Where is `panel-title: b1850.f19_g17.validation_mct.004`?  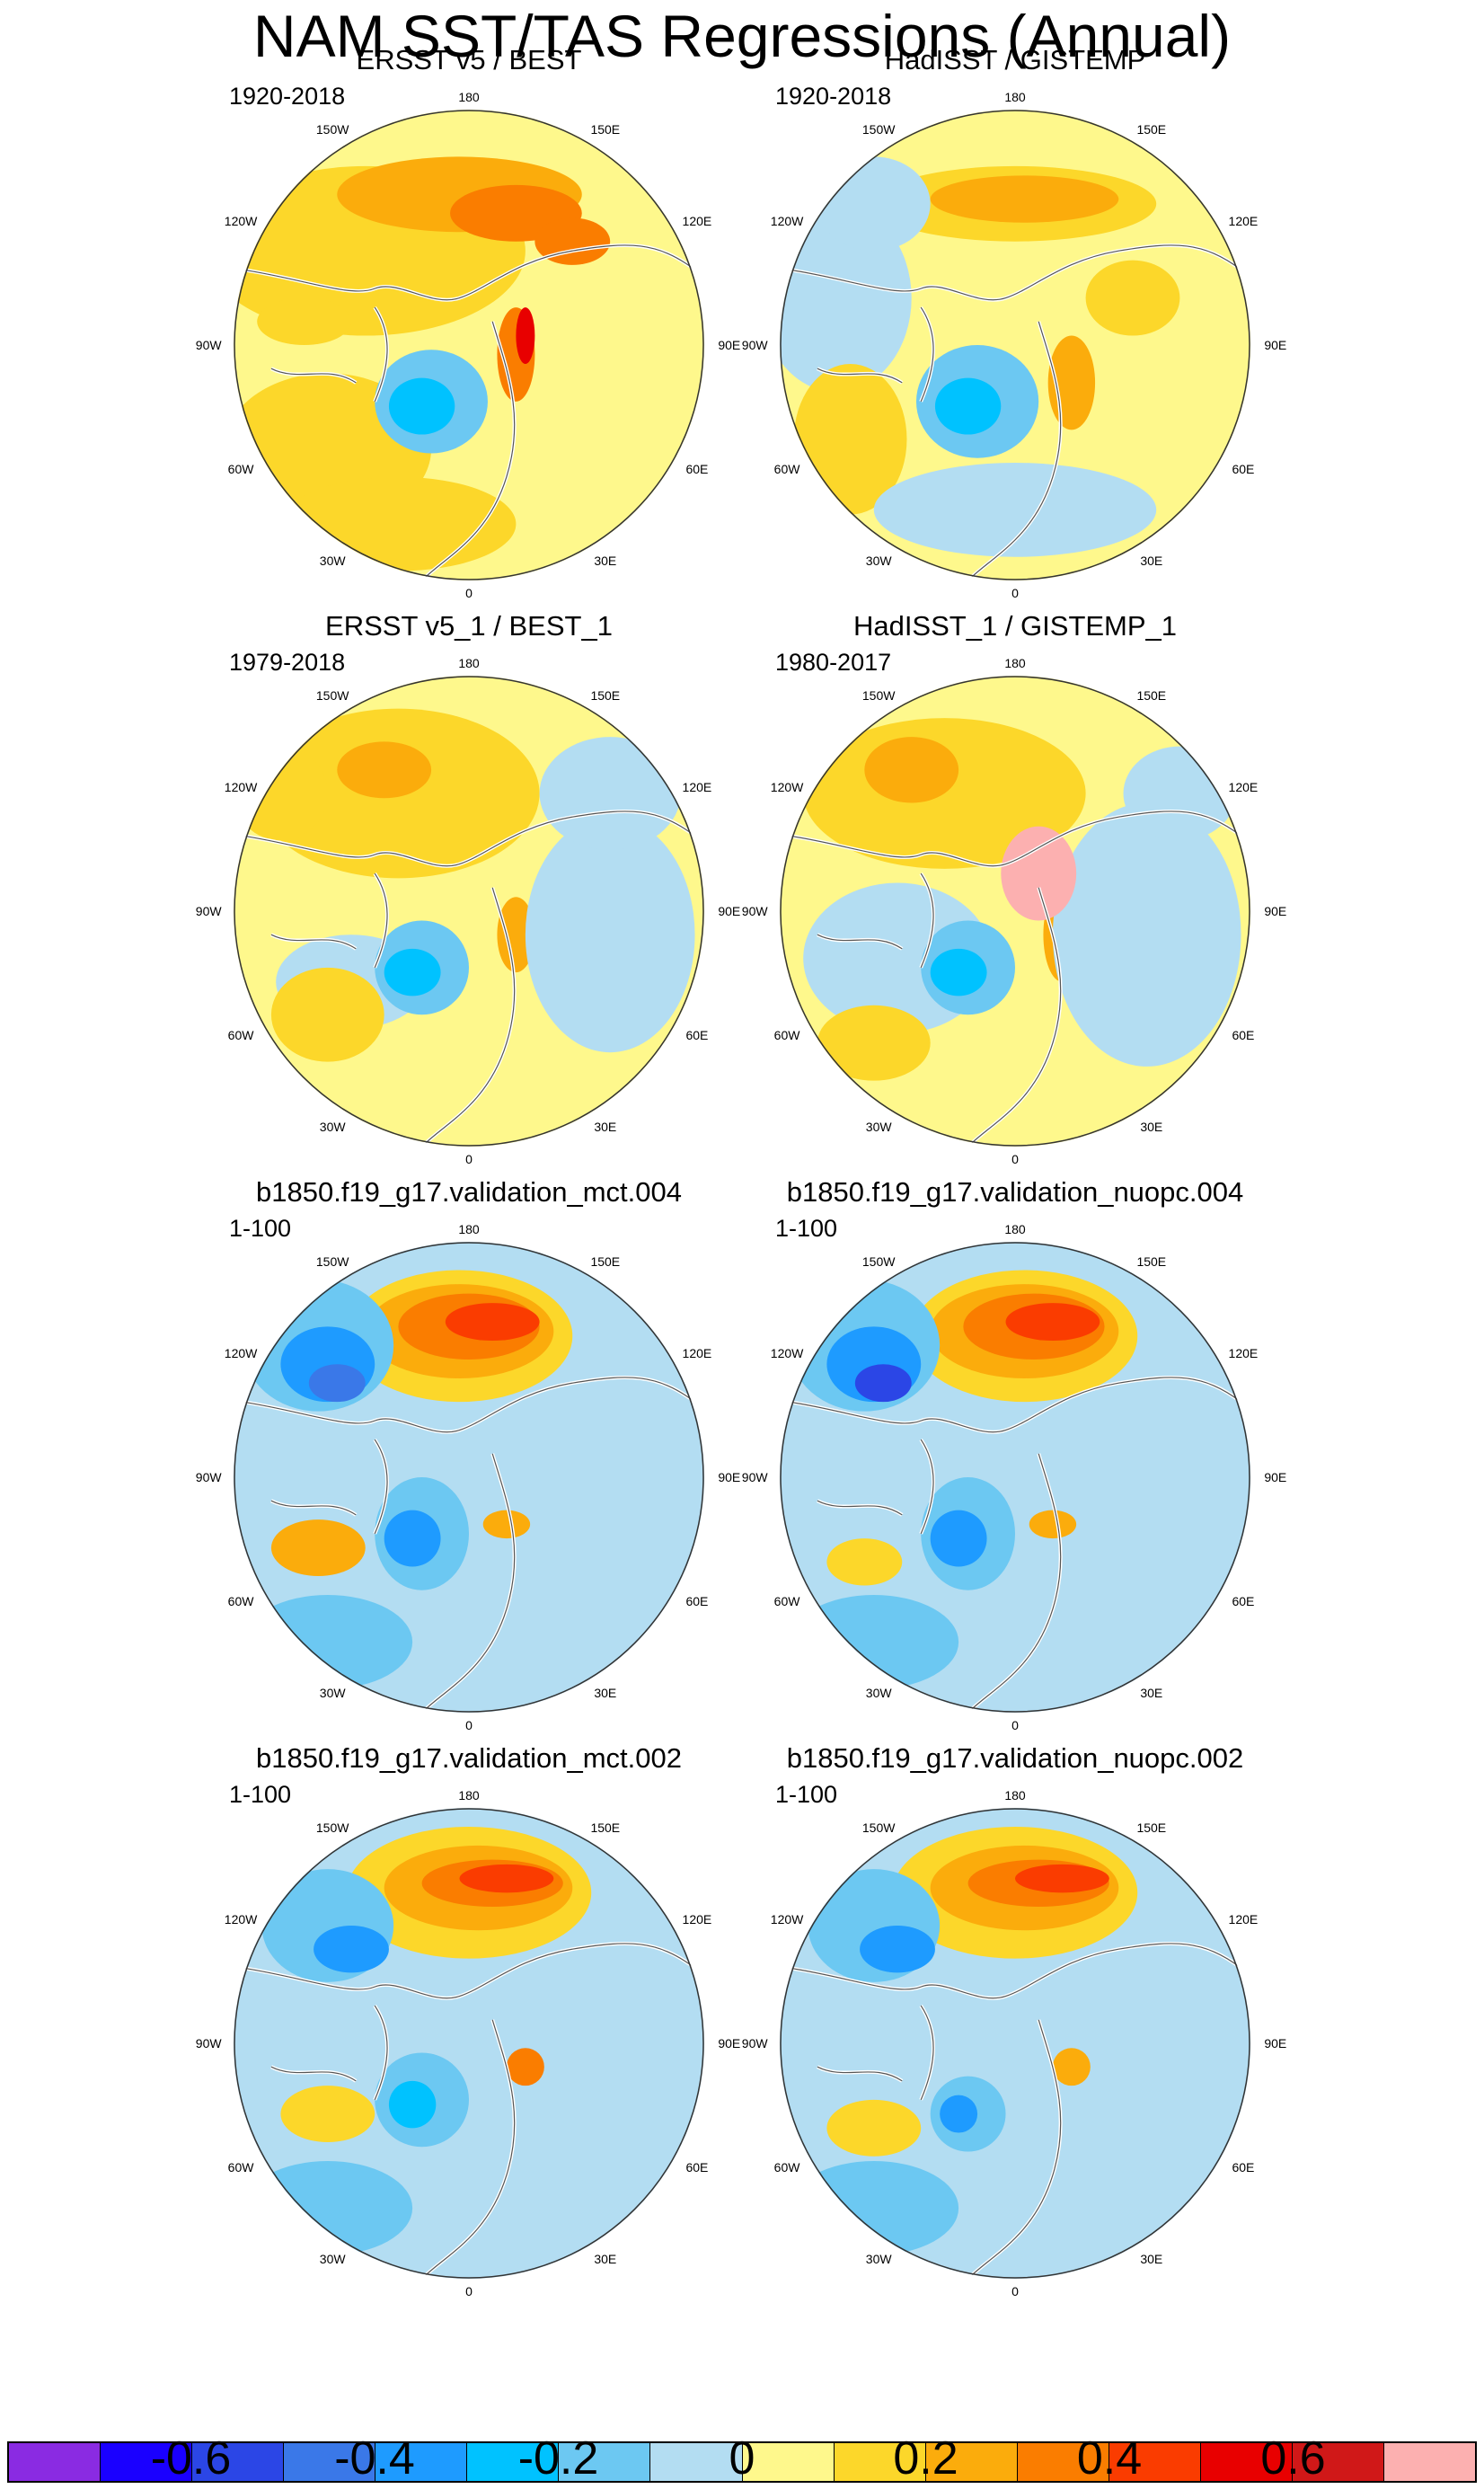
panel-title: b1850.f19_g17.validation_mct.004 is located at coordinates (469, 1192).